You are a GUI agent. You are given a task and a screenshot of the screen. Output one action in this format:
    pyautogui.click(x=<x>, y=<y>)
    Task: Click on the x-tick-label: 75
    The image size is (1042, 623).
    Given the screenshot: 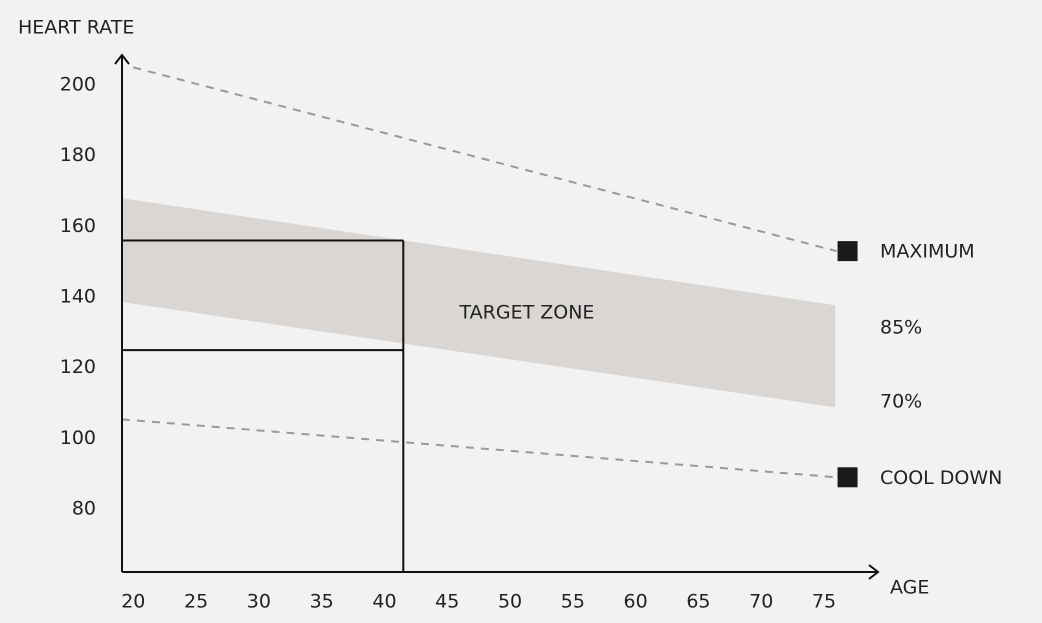 What is the action you would take?
    pyautogui.click(x=824, y=602)
    